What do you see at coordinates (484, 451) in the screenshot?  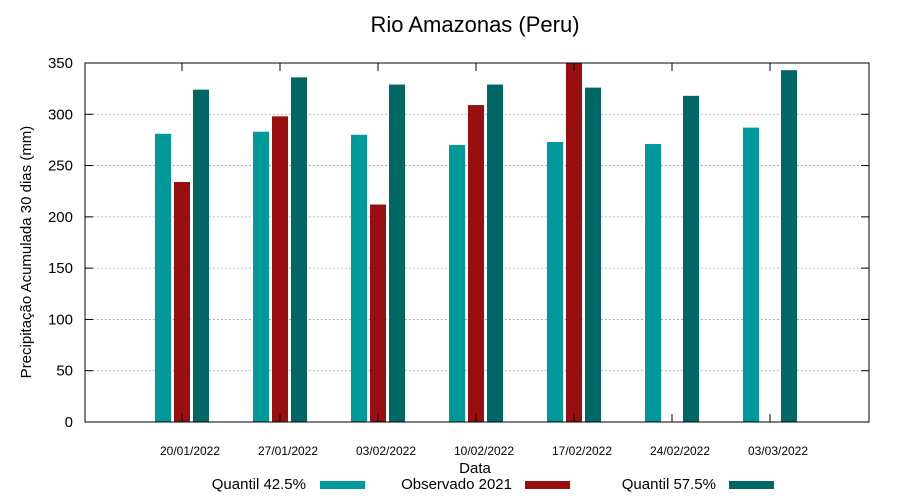 I see `x-tick-label: 10/02/2022` at bounding box center [484, 451].